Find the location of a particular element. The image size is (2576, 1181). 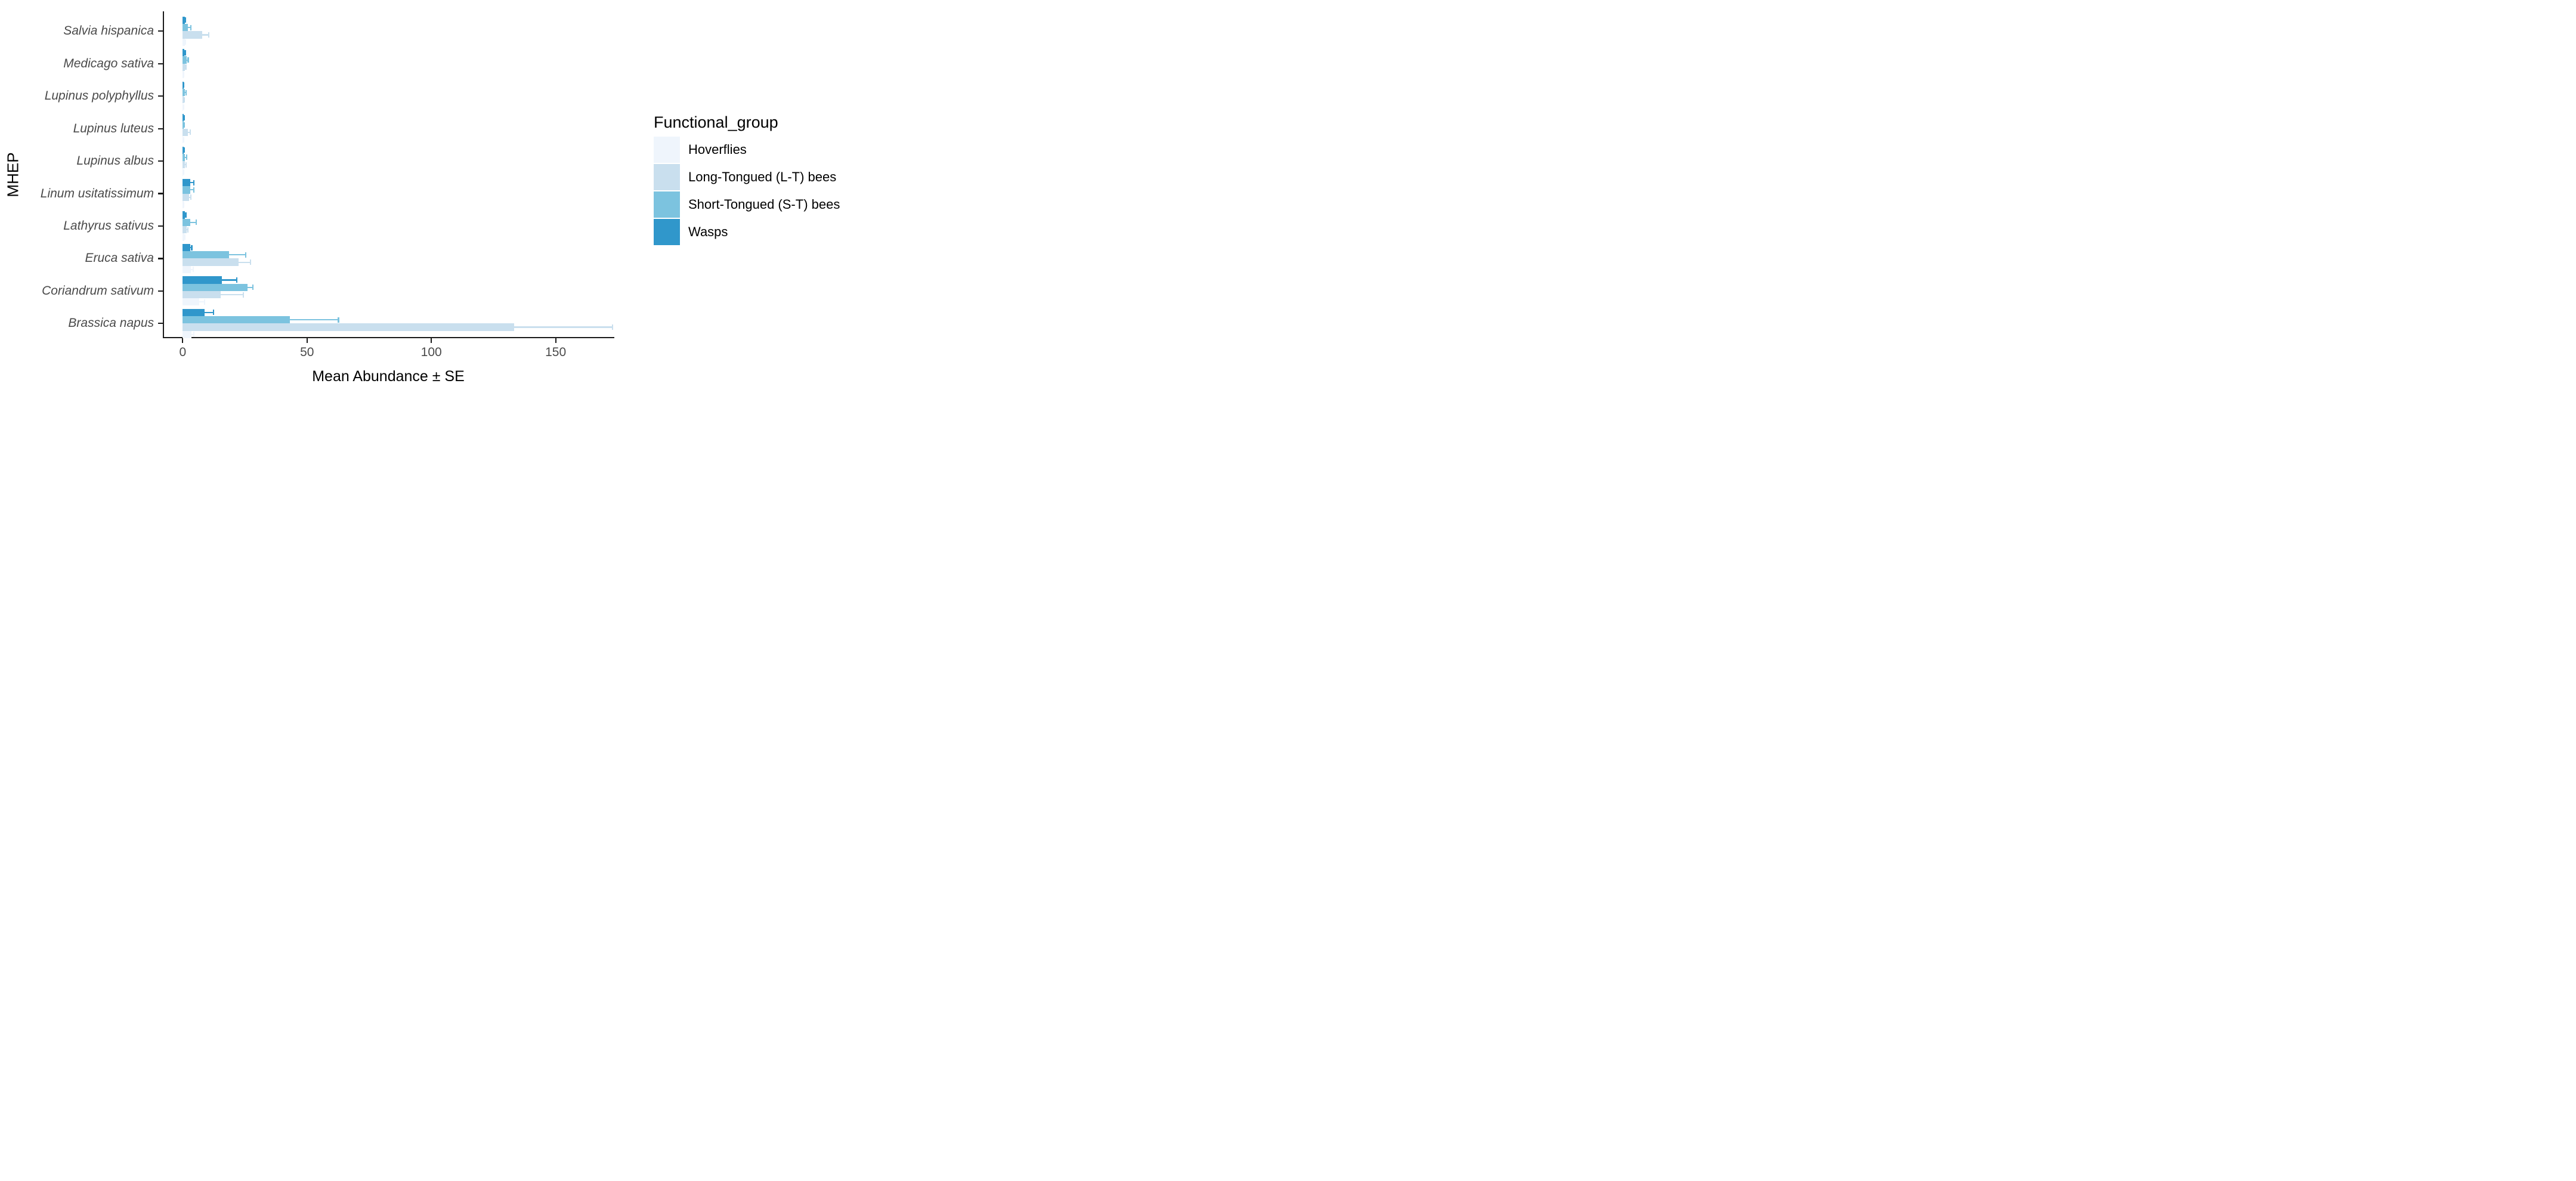

error-bar-linum-usitatissimum-wasps is located at coordinates (192, 183).